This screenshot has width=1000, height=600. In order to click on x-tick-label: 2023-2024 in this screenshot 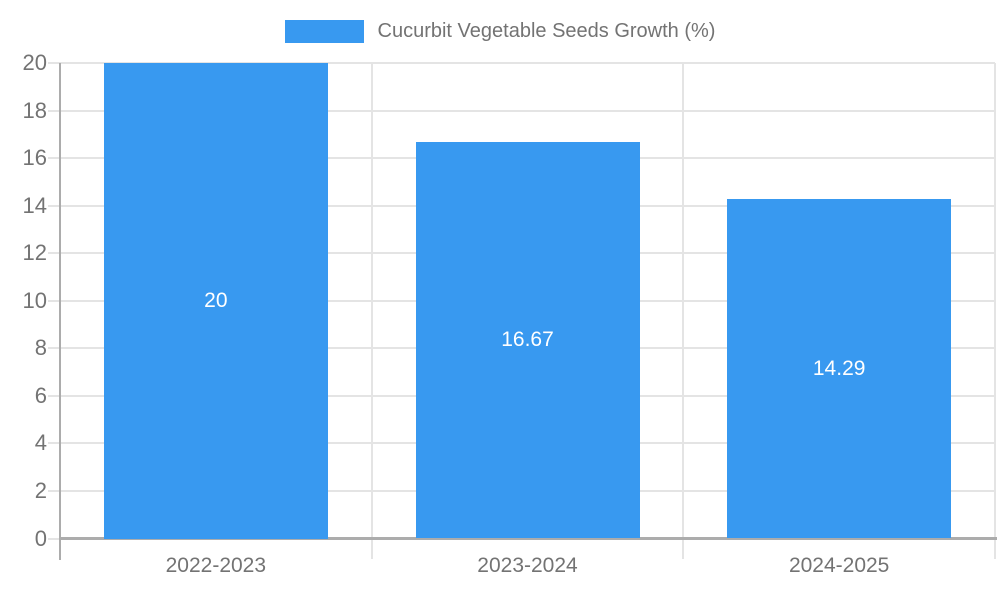, I will do `click(527, 565)`.